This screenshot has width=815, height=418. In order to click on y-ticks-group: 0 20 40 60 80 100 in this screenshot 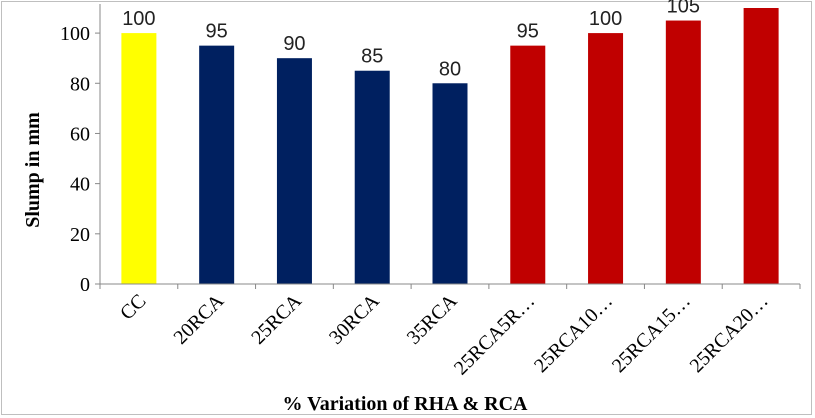, I will do `click(80, 159)`.